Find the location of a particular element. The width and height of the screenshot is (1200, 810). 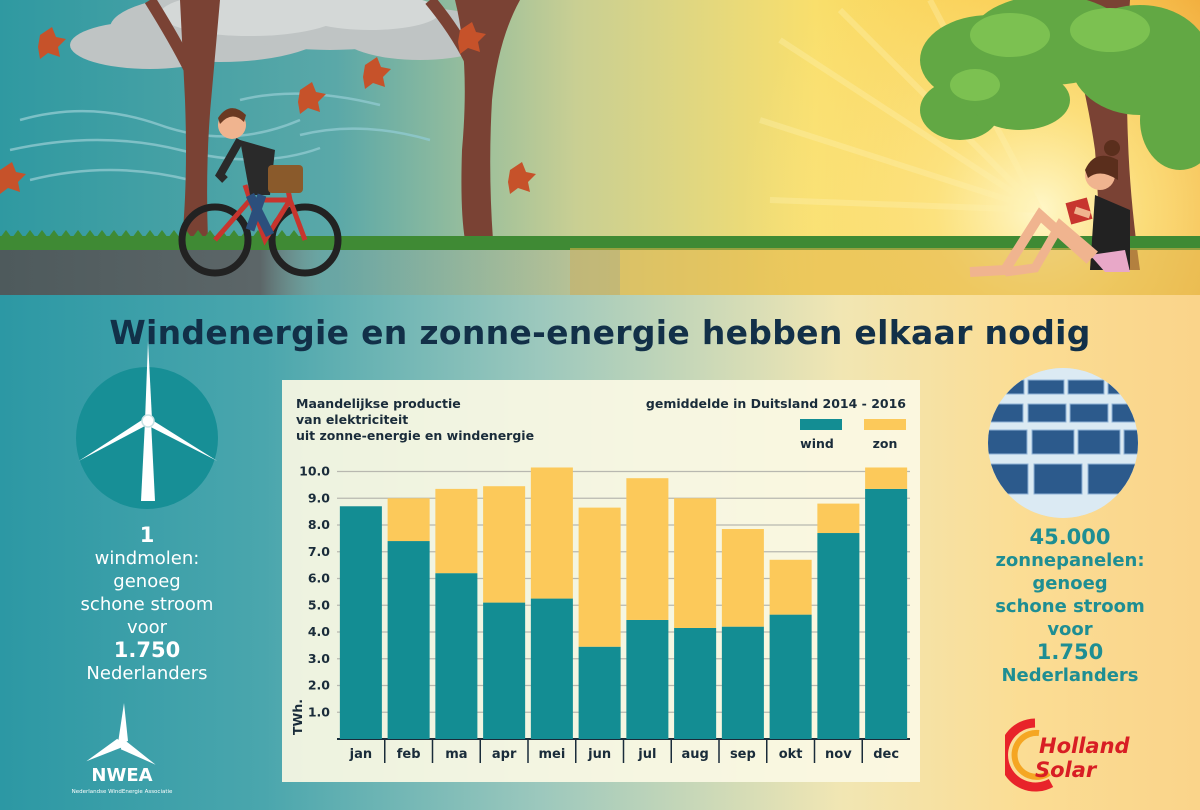

bar-zon-jul is located at coordinates (647, 549).